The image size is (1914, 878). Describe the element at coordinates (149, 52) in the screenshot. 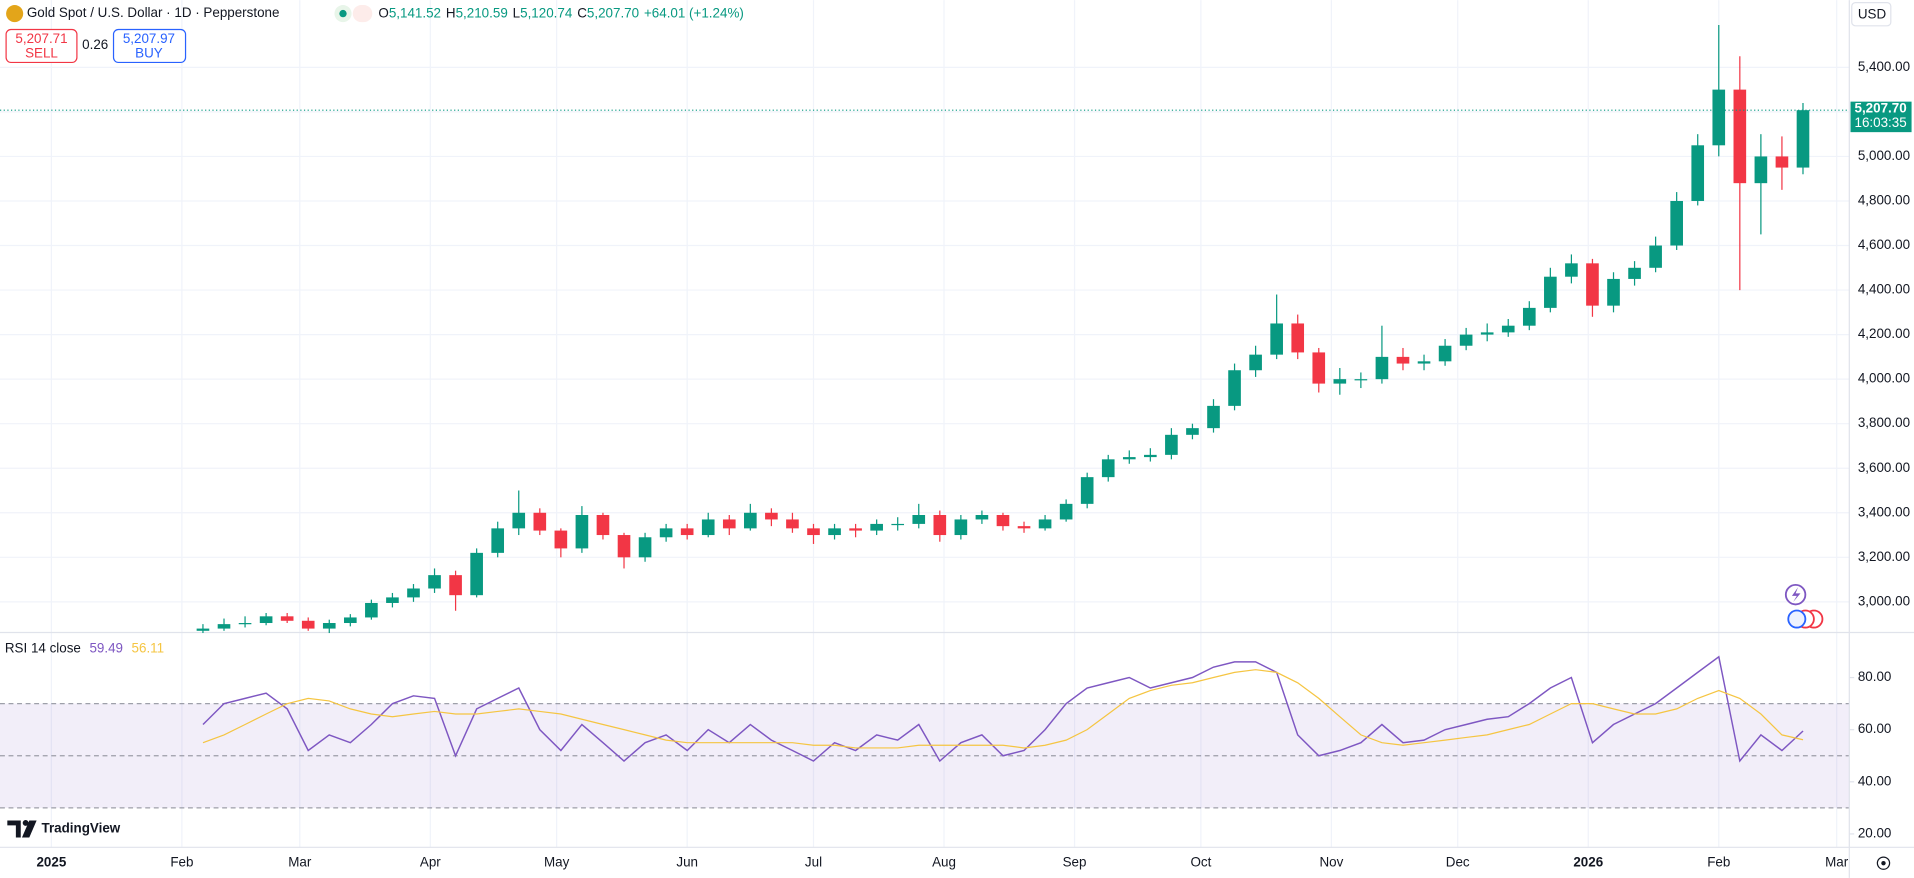

I see `buy-label: BUY` at that location.